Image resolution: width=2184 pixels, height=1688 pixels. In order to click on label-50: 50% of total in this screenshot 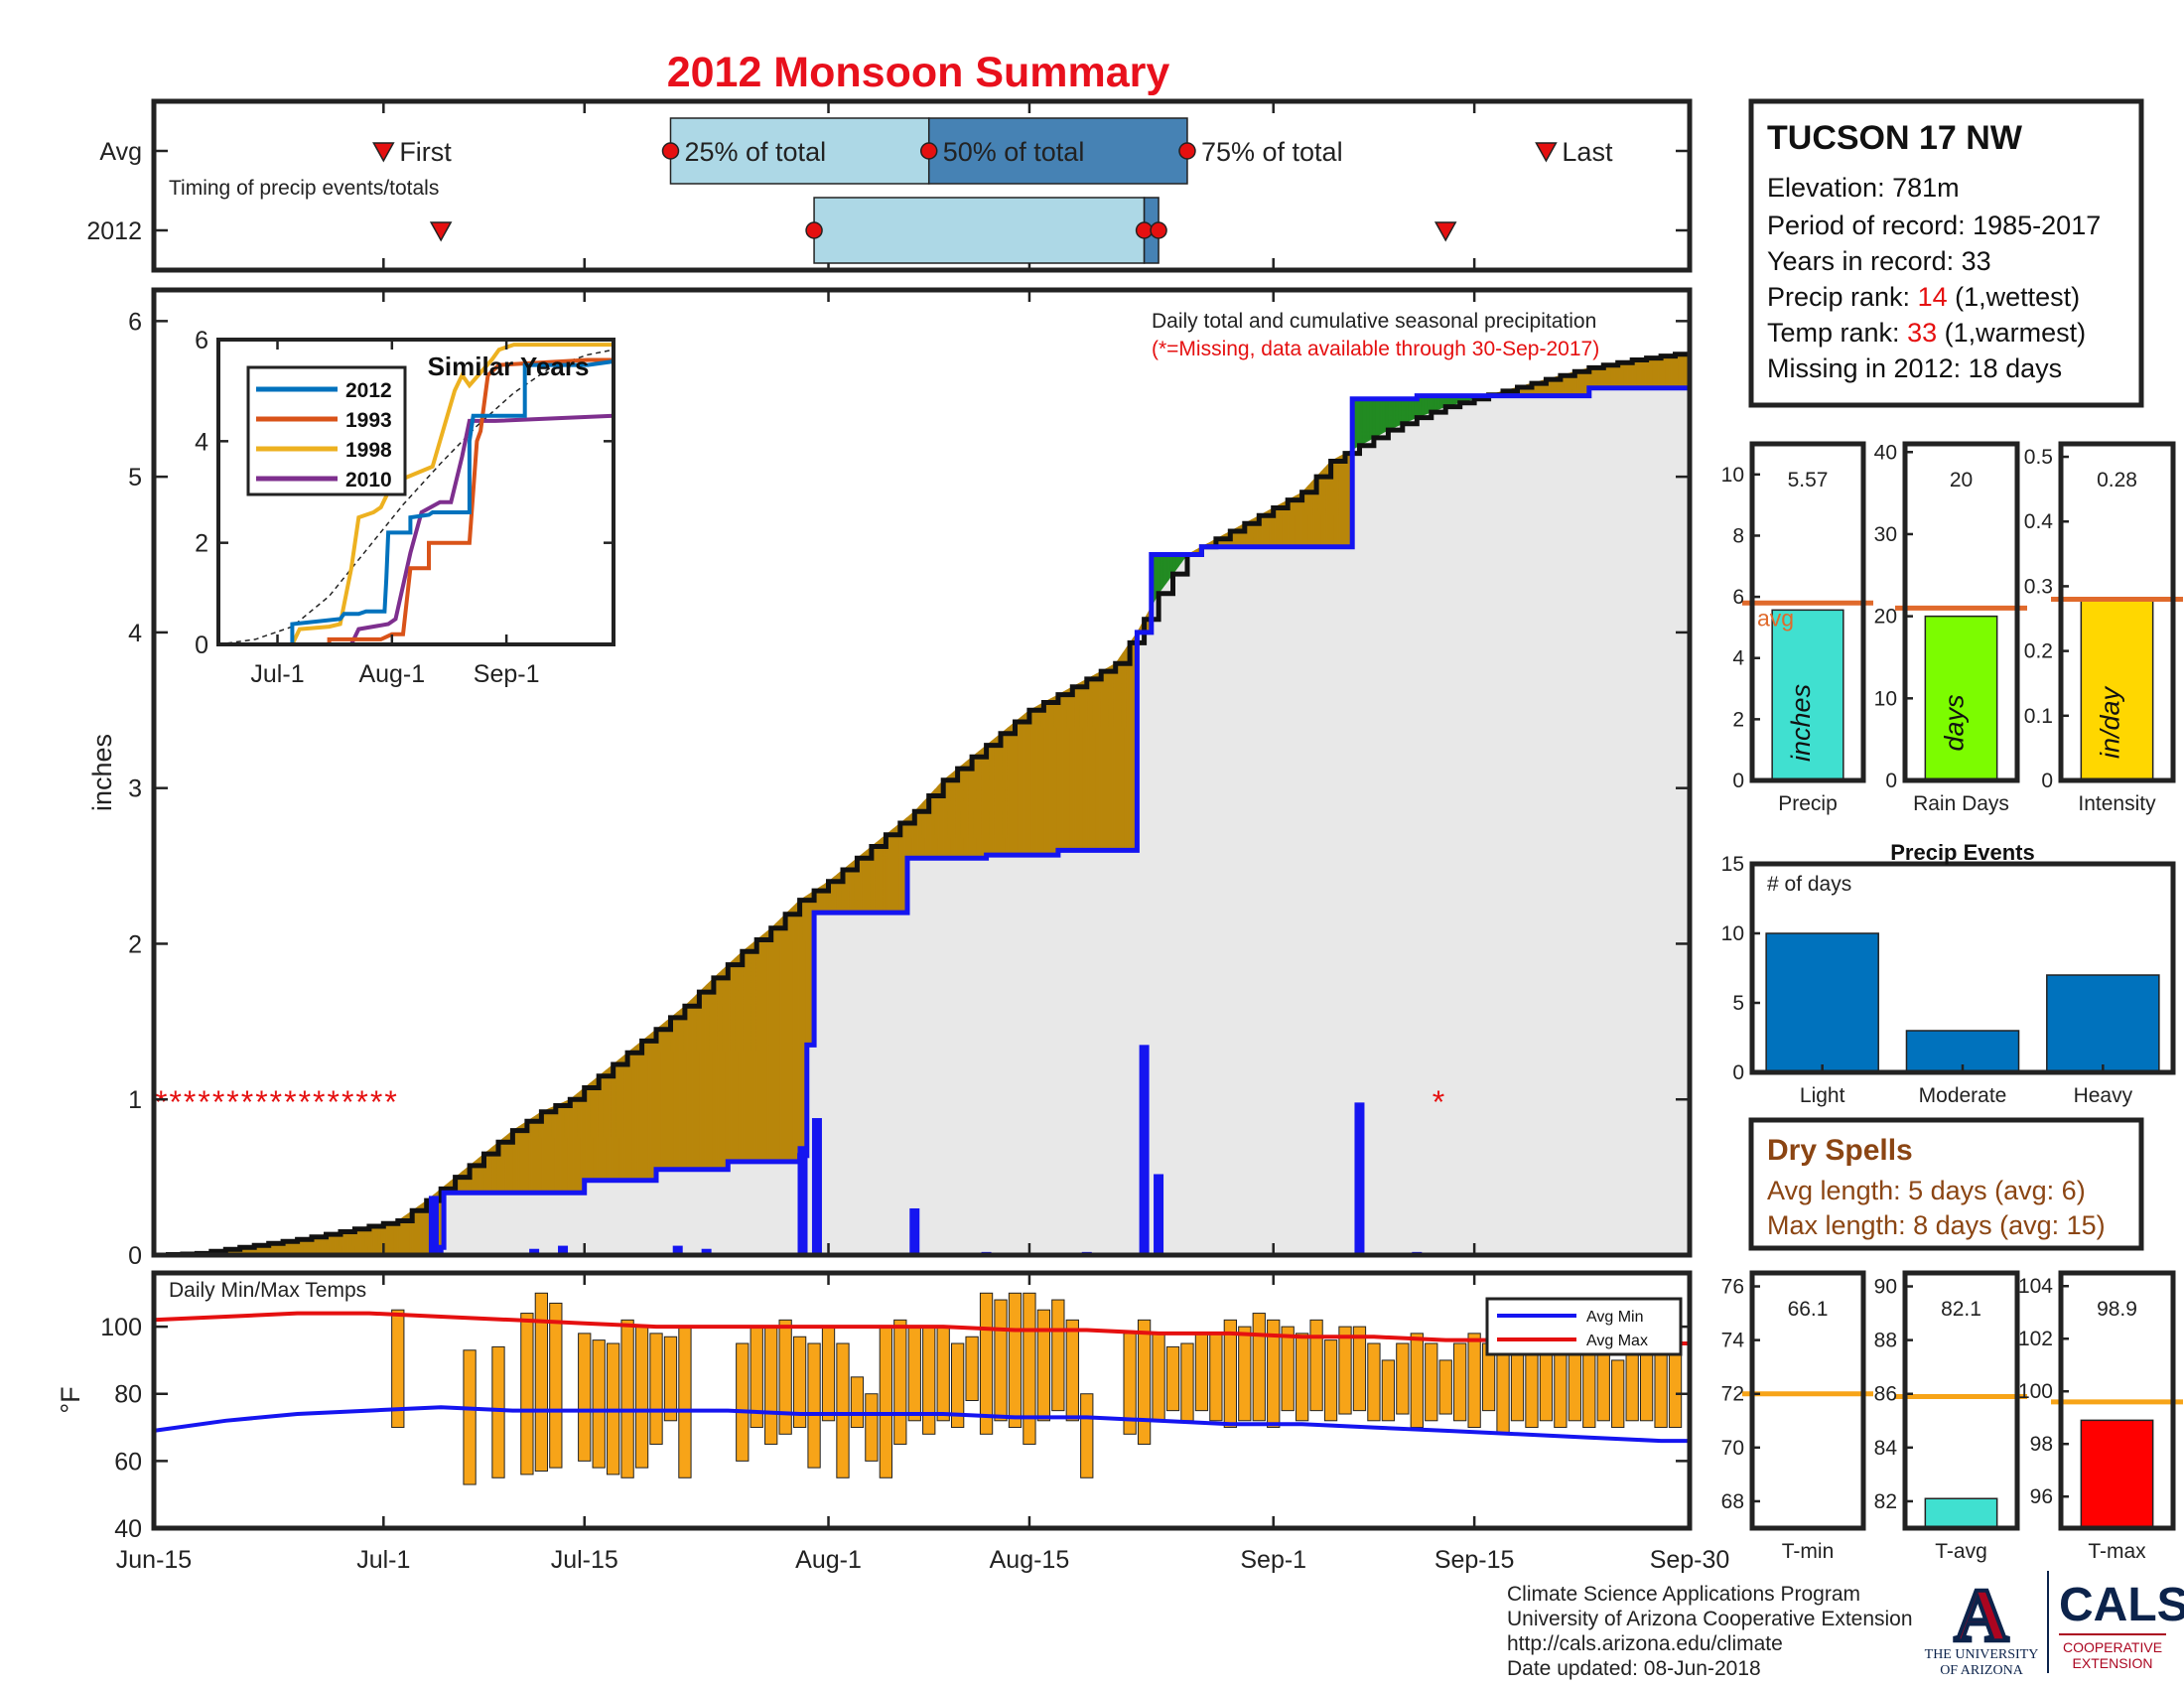, I will do `click(1014, 152)`.